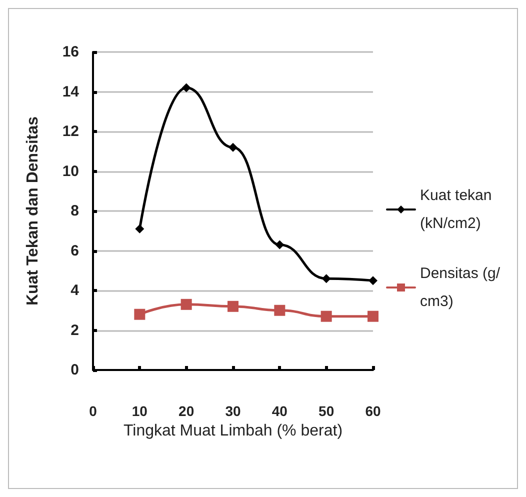 The image size is (526, 497). What do you see at coordinates (70, 52) in the screenshot?
I see `y-tick-label: 16` at bounding box center [70, 52].